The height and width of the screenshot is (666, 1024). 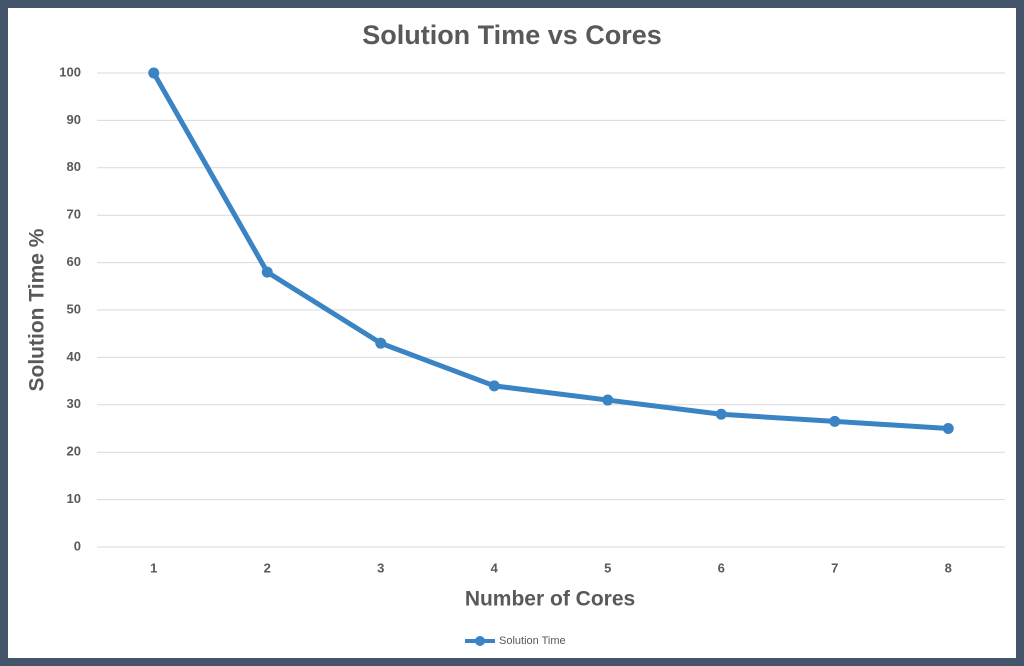 What do you see at coordinates (74, 498) in the screenshot?
I see `y-tick-label: 10` at bounding box center [74, 498].